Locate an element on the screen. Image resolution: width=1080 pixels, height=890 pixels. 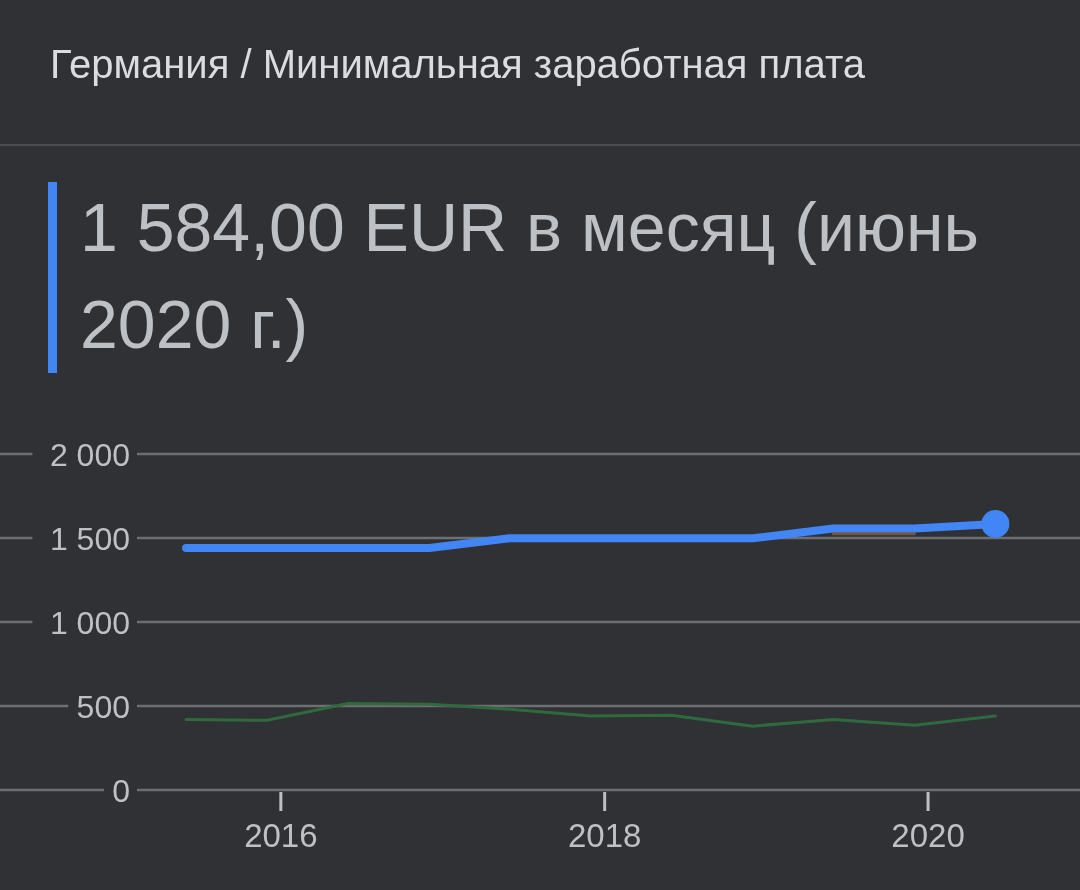
y-tick-label: 2 000 is located at coordinates (89, 454).